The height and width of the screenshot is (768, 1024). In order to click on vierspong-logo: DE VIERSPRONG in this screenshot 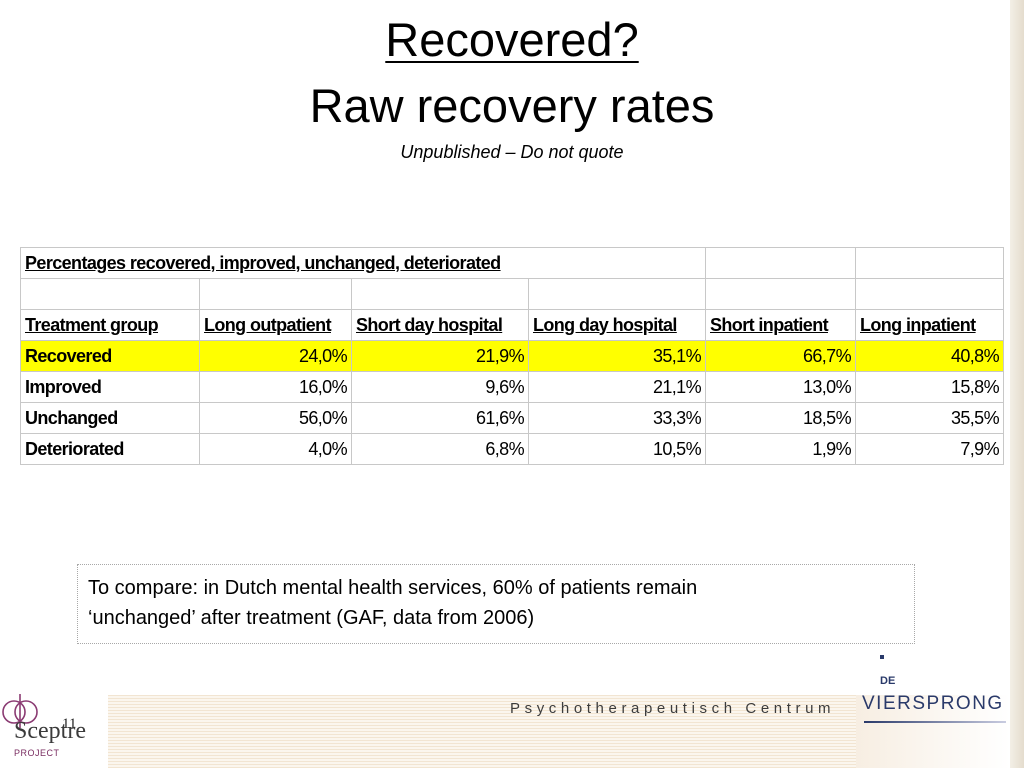, I will do `click(935, 710)`.